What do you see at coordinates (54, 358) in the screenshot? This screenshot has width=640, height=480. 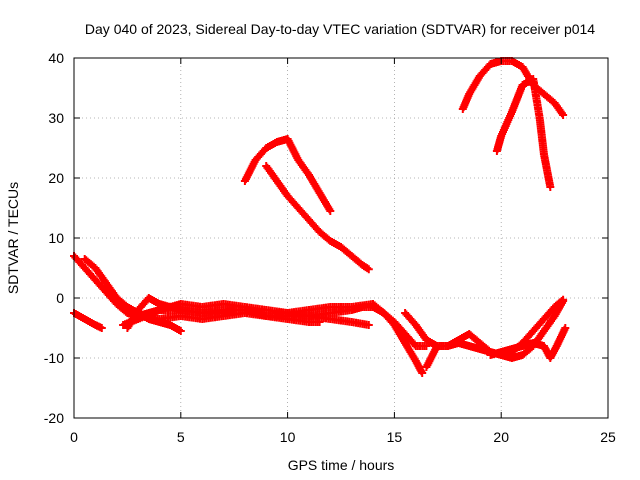 I see `y-tick-label: -10` at bounding box center [54, 358].